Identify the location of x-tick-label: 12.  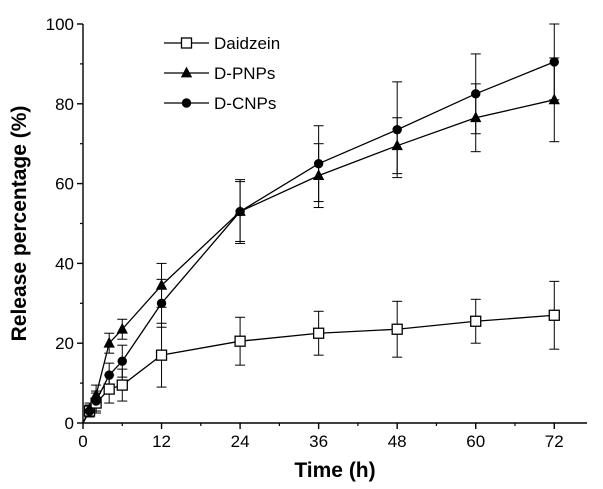
(161, 441).